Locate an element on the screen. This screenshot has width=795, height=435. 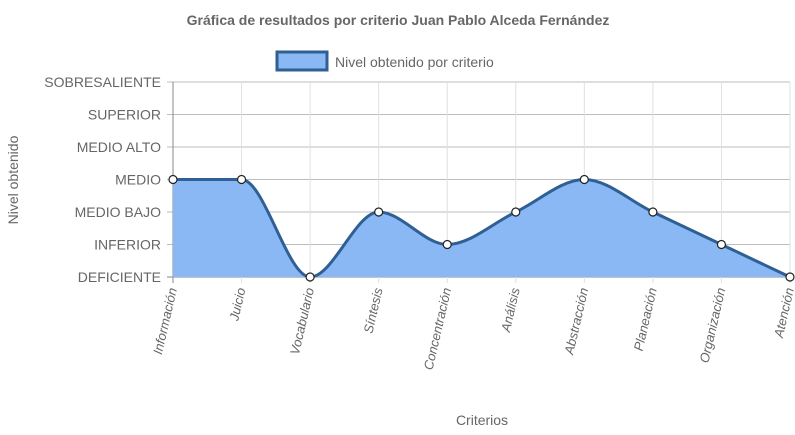
y-tick-label: SOBRESALIENTE is located at coordinates (102, 82).